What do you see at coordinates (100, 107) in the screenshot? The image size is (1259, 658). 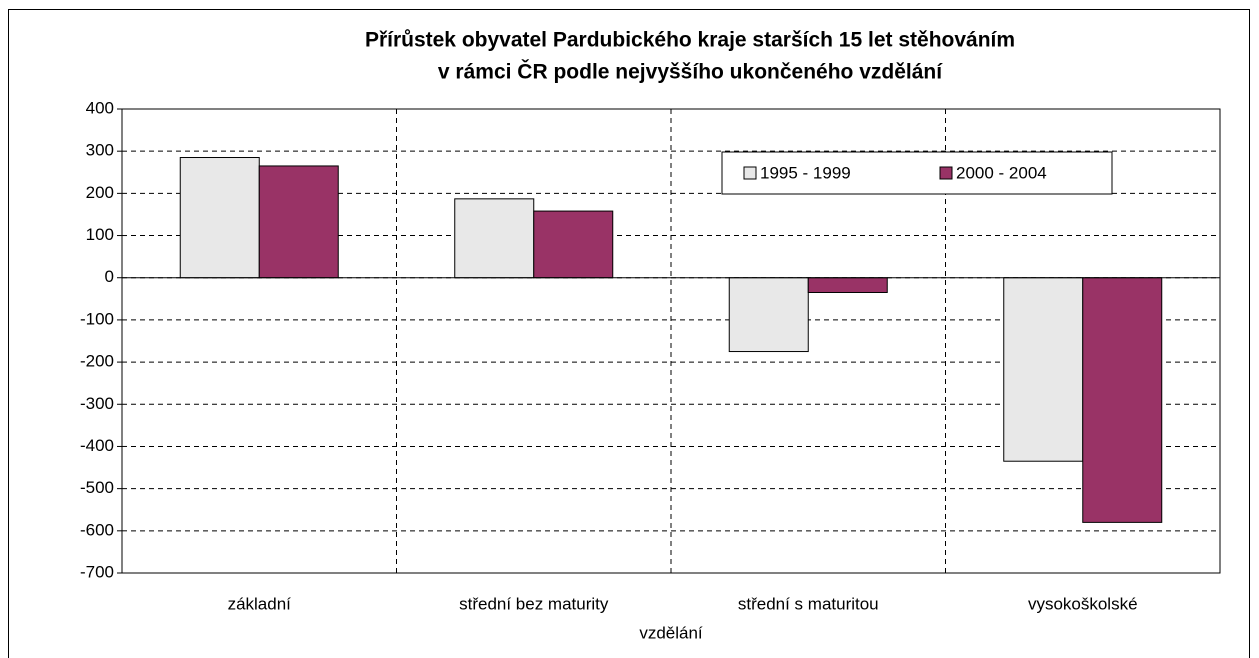 I see `y-tick-label: 400` at bounding box center [100, 107].